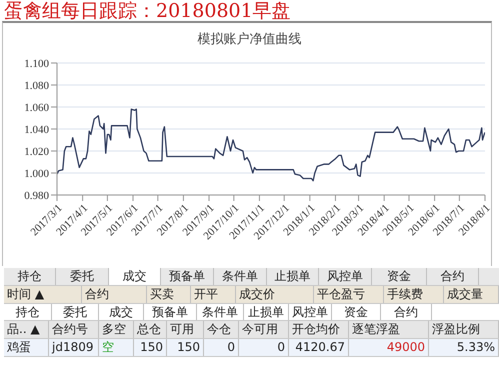  What do you see at coordinates (147, 11) in the screenshot?
I see `chart-title: 蛋禽组每日跟踪：20180801早盘` at bounding box center [147, 11].